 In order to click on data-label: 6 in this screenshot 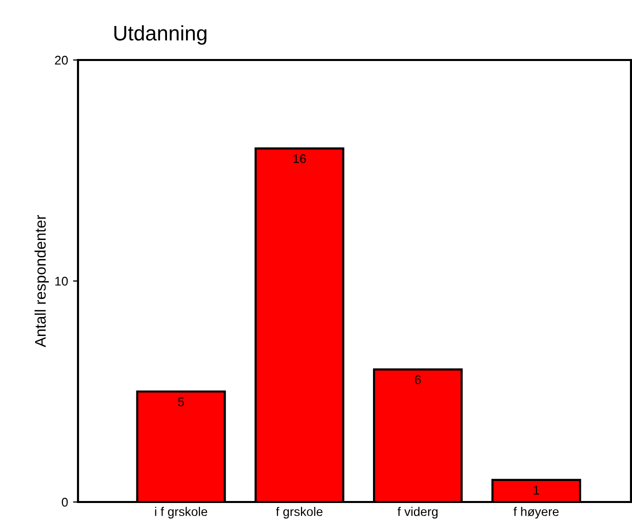, I will do `click(418, 379)`.